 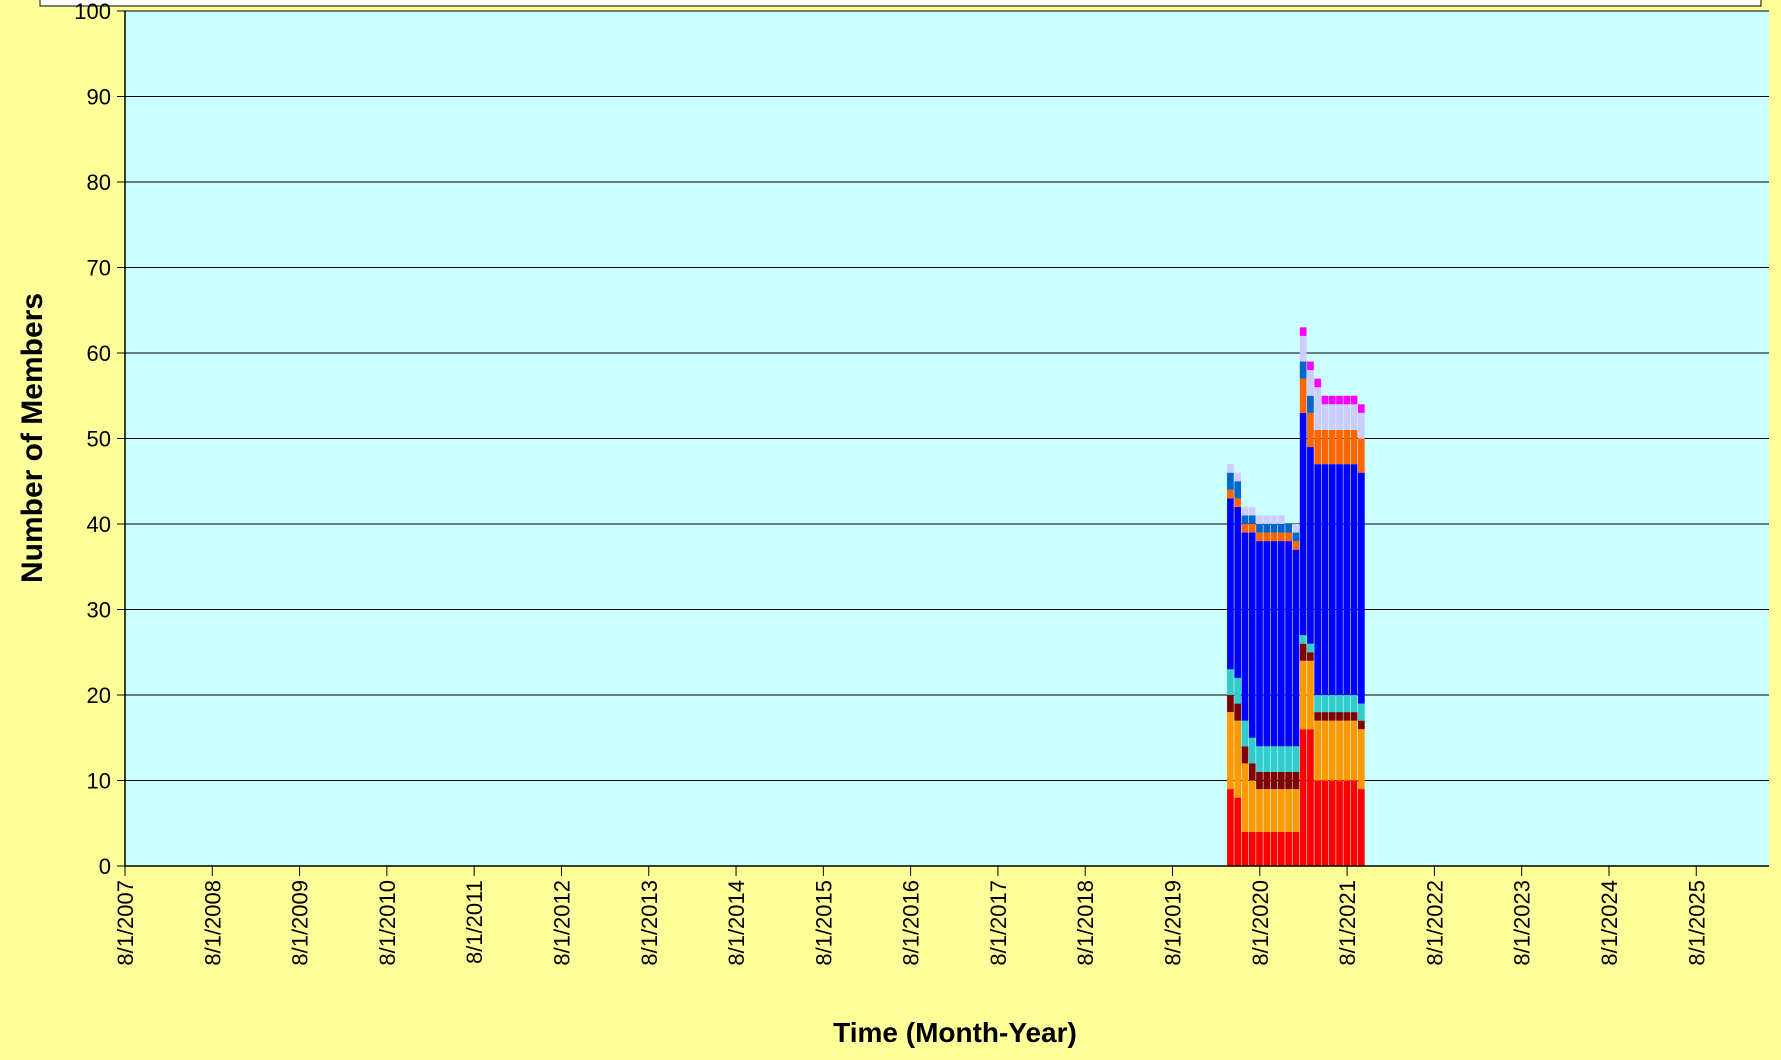 What do you see at coordinates (99, 524) in the screenshot?
I see `y-tick-label: 40` at bounding box center [99, 524].